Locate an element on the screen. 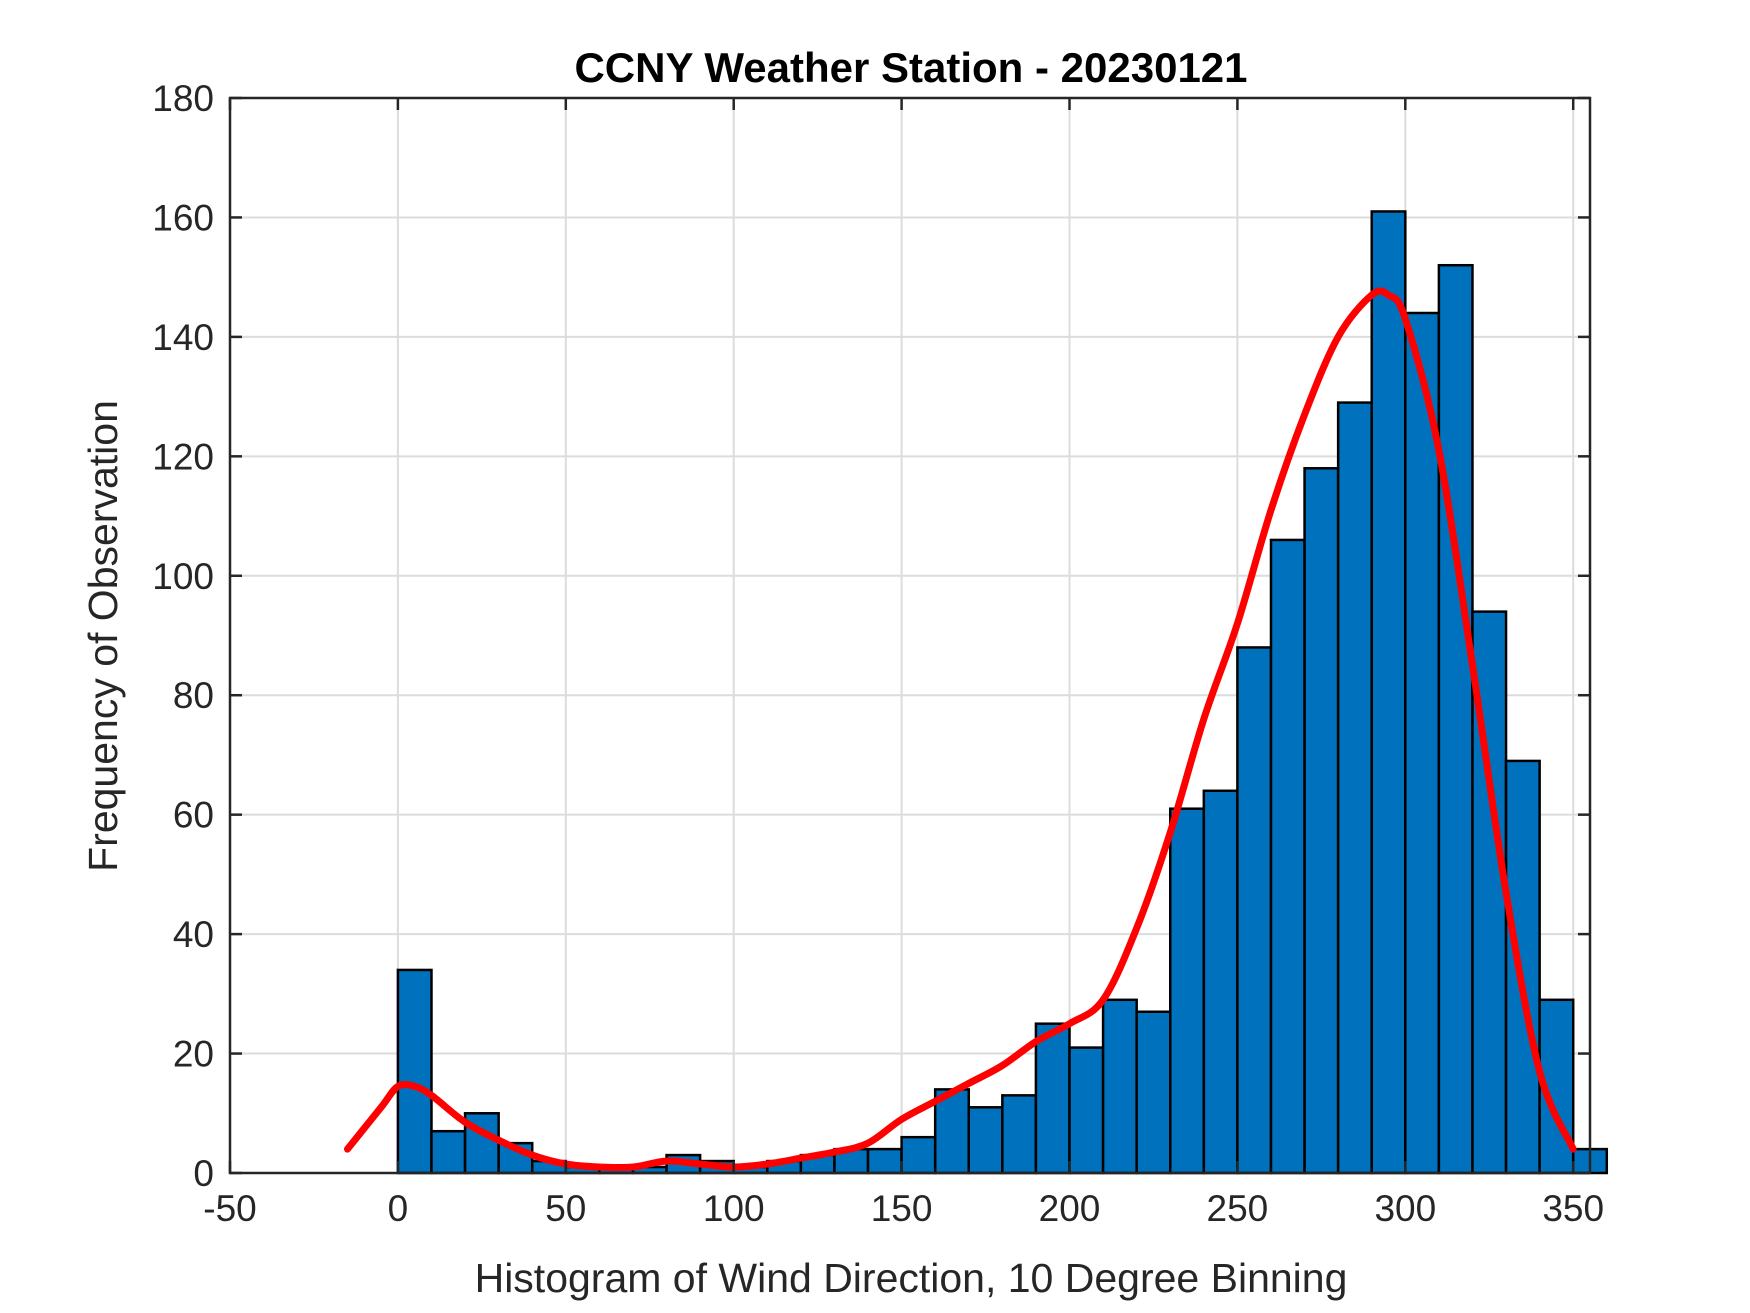 This screenshot has width=1750, height=1313. y-tick-label: 140 is located at coordinates (183, 337).